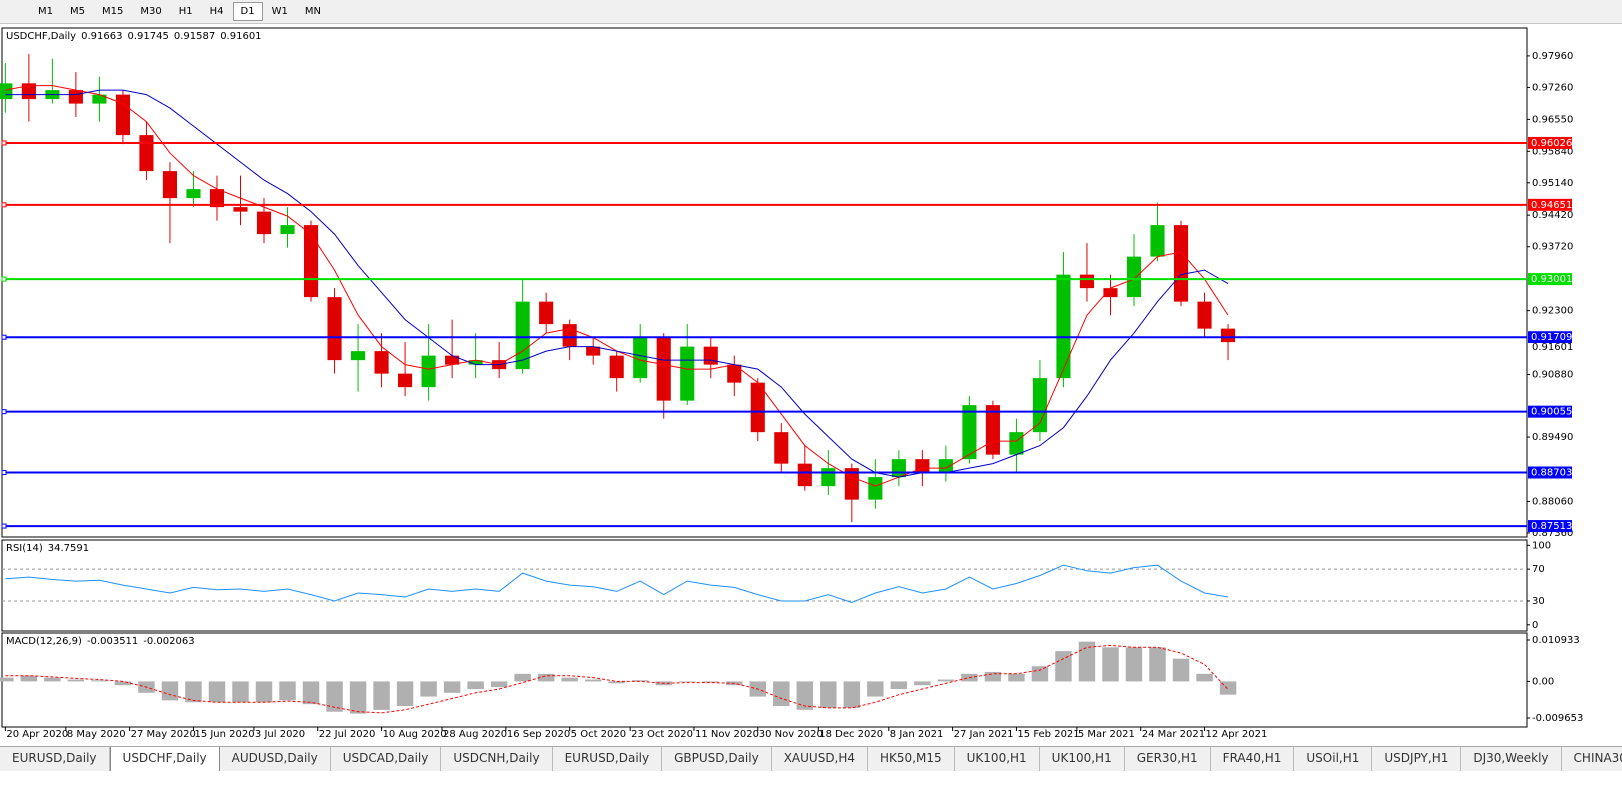  What do you see at coordinates (1543, 681) in the screenshot?
I see `y-tick-label: 0.00` at bounding box center [1543, 681].